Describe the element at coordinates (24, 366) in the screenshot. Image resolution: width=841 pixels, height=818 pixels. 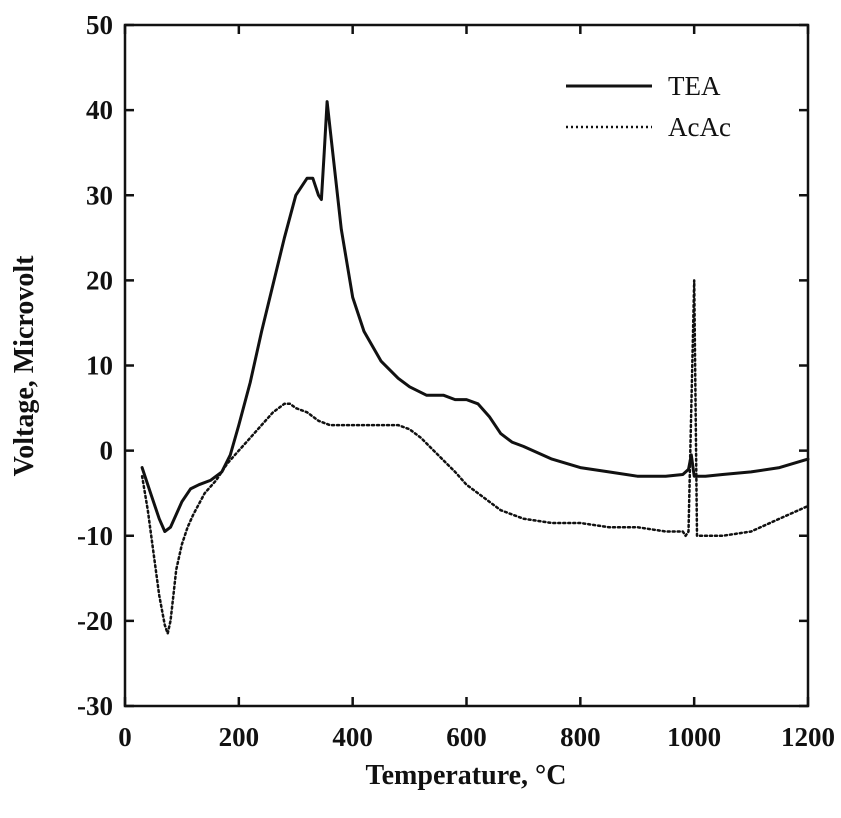
I see `y-axis-title: Voltage, Microvolt` at that location.